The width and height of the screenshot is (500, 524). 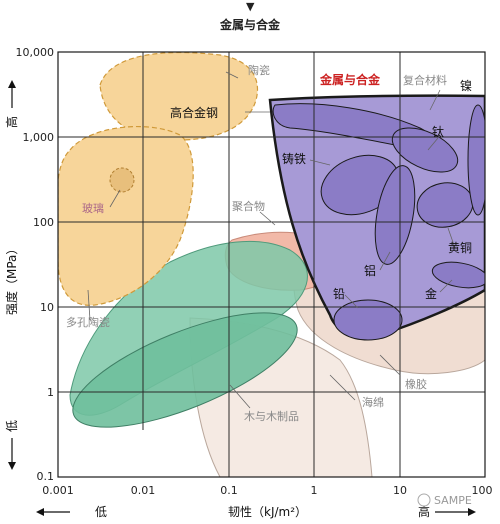 I want to click on label-brass: 黄铜, so click(x=460, y=247).